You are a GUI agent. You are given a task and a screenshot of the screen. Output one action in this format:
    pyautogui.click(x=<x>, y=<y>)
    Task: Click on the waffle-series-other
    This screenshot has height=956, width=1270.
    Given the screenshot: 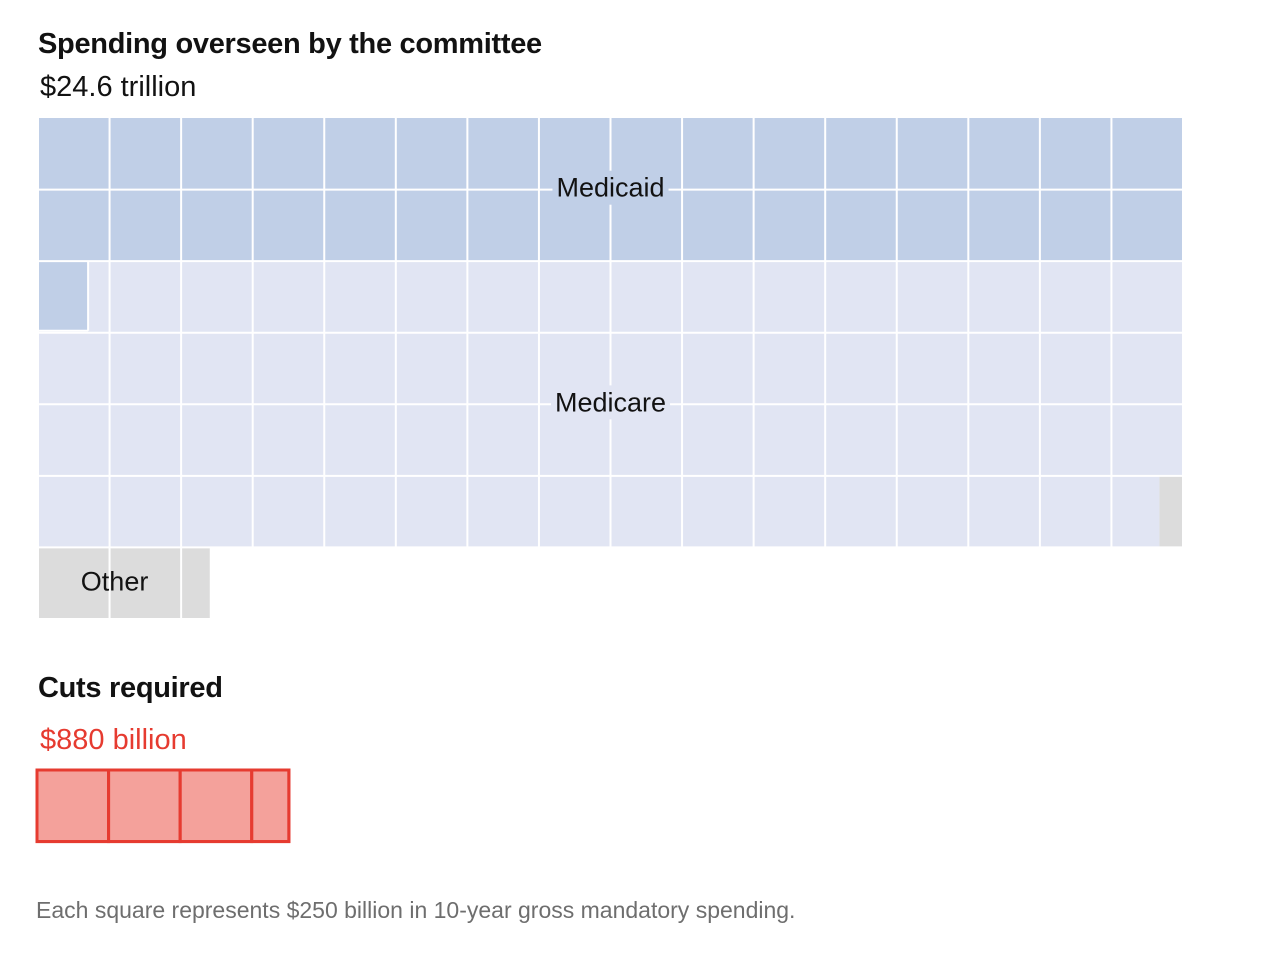 What is the action you would take?
    pyautogui.click(x=610, y=547)
    